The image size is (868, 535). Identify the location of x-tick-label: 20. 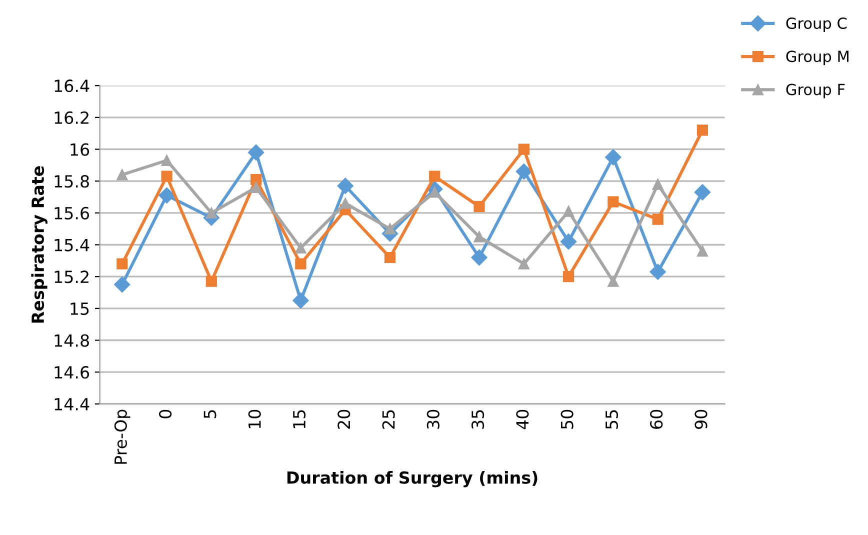
(344, 419).